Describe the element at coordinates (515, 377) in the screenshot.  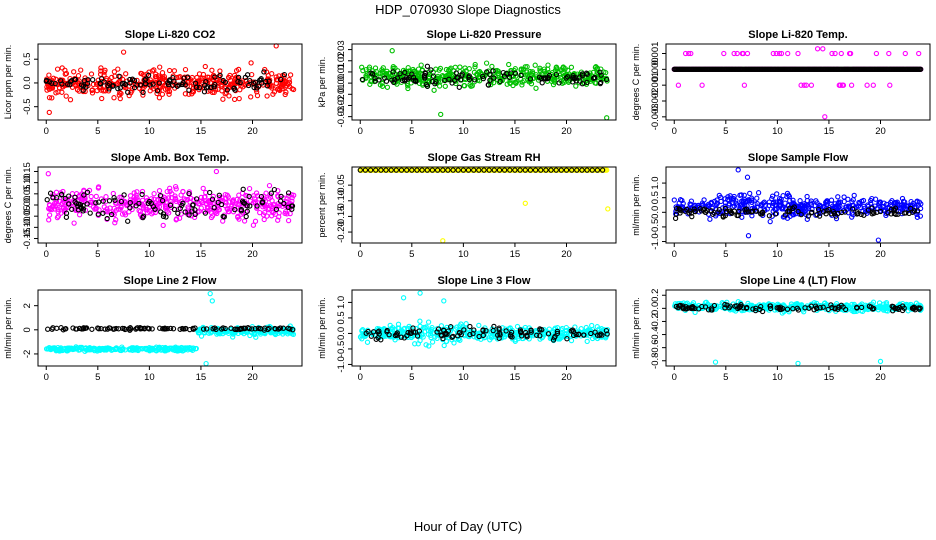
I see `x-tick-label: 15` at that location.